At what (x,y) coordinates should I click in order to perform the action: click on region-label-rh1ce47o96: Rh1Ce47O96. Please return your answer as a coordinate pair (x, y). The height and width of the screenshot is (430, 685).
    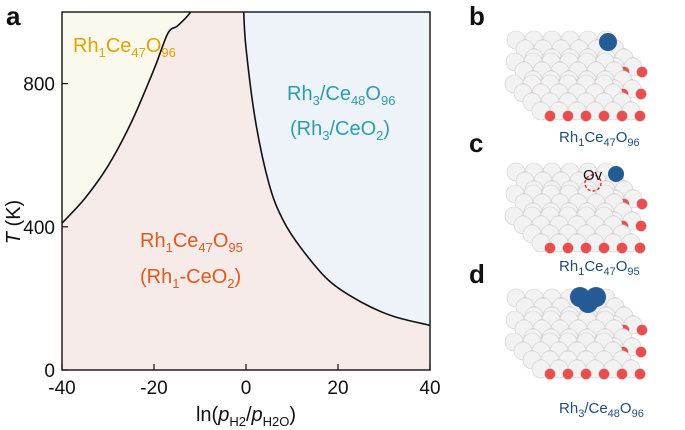
    Looking at the image, I should click on (124, 47).